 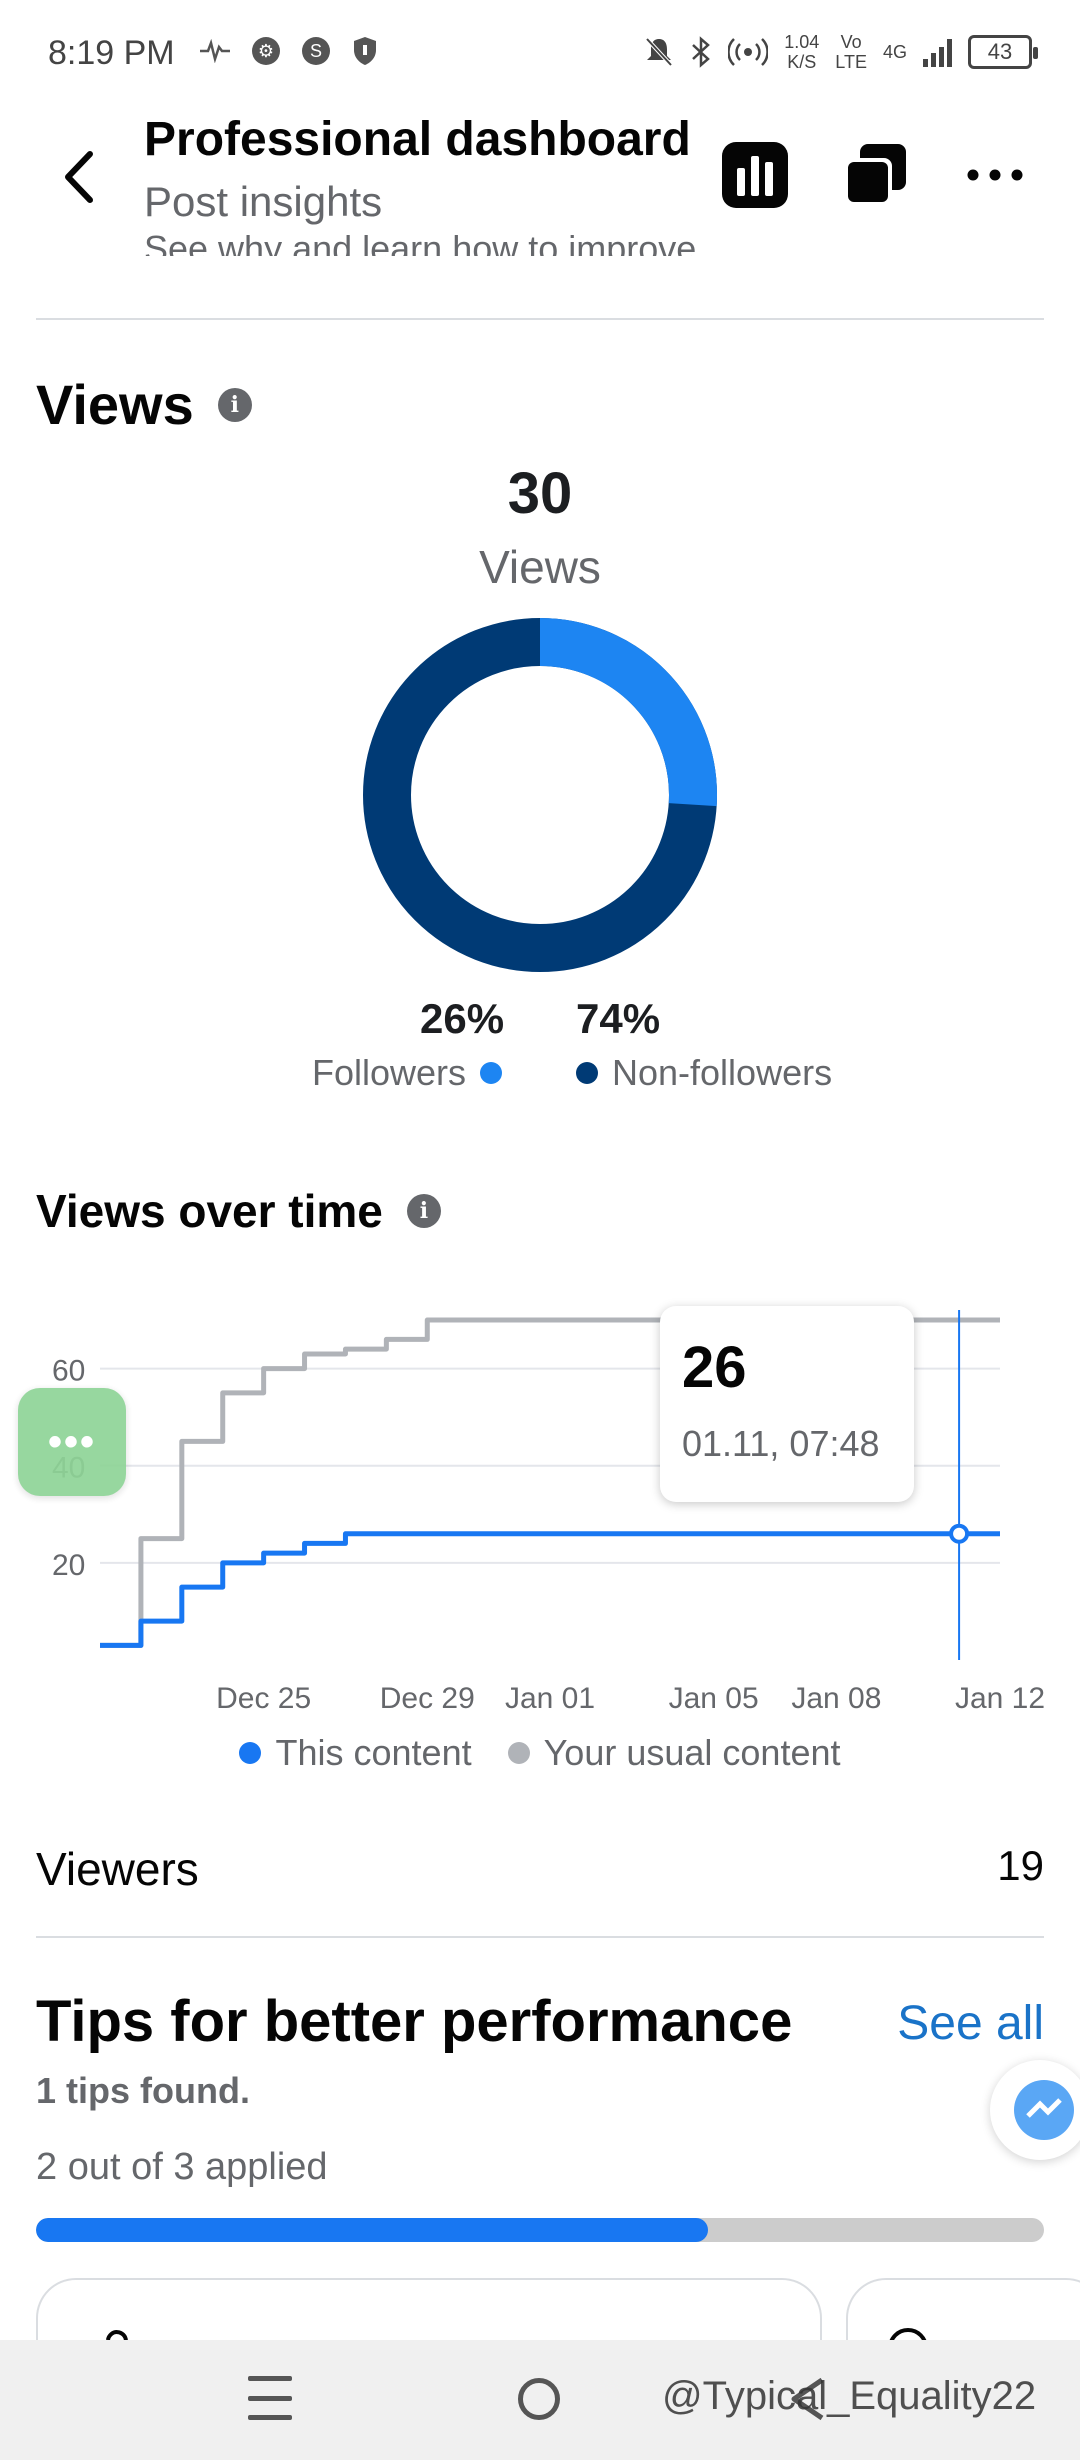 What do you see at coordinates (781, 1443) in the screenshot?
I see `tooltip-time: 01.11, 07:48` at bounding box center [781, 1443].